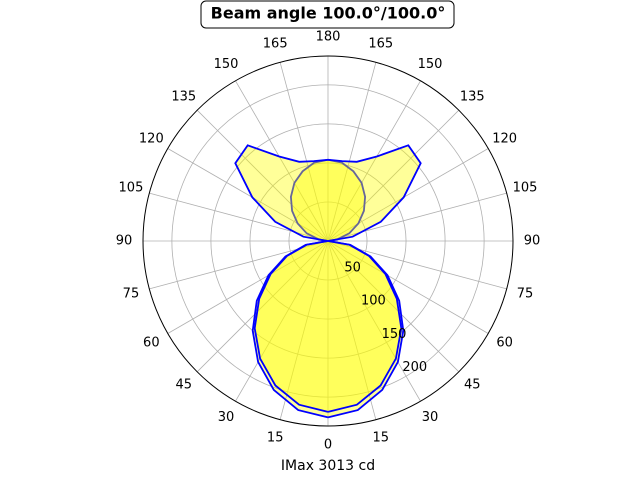 This screenshot has height=480, width=640. I want to click on title-box, so click(327, 14).